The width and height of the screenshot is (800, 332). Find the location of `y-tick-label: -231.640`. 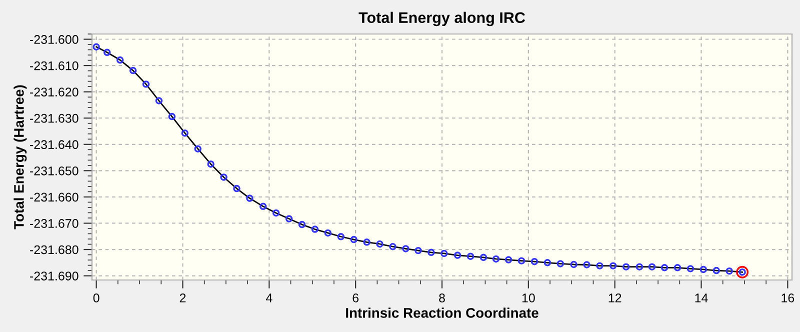

y-tick-label: -231.640 is located at coordinates (54, 145).